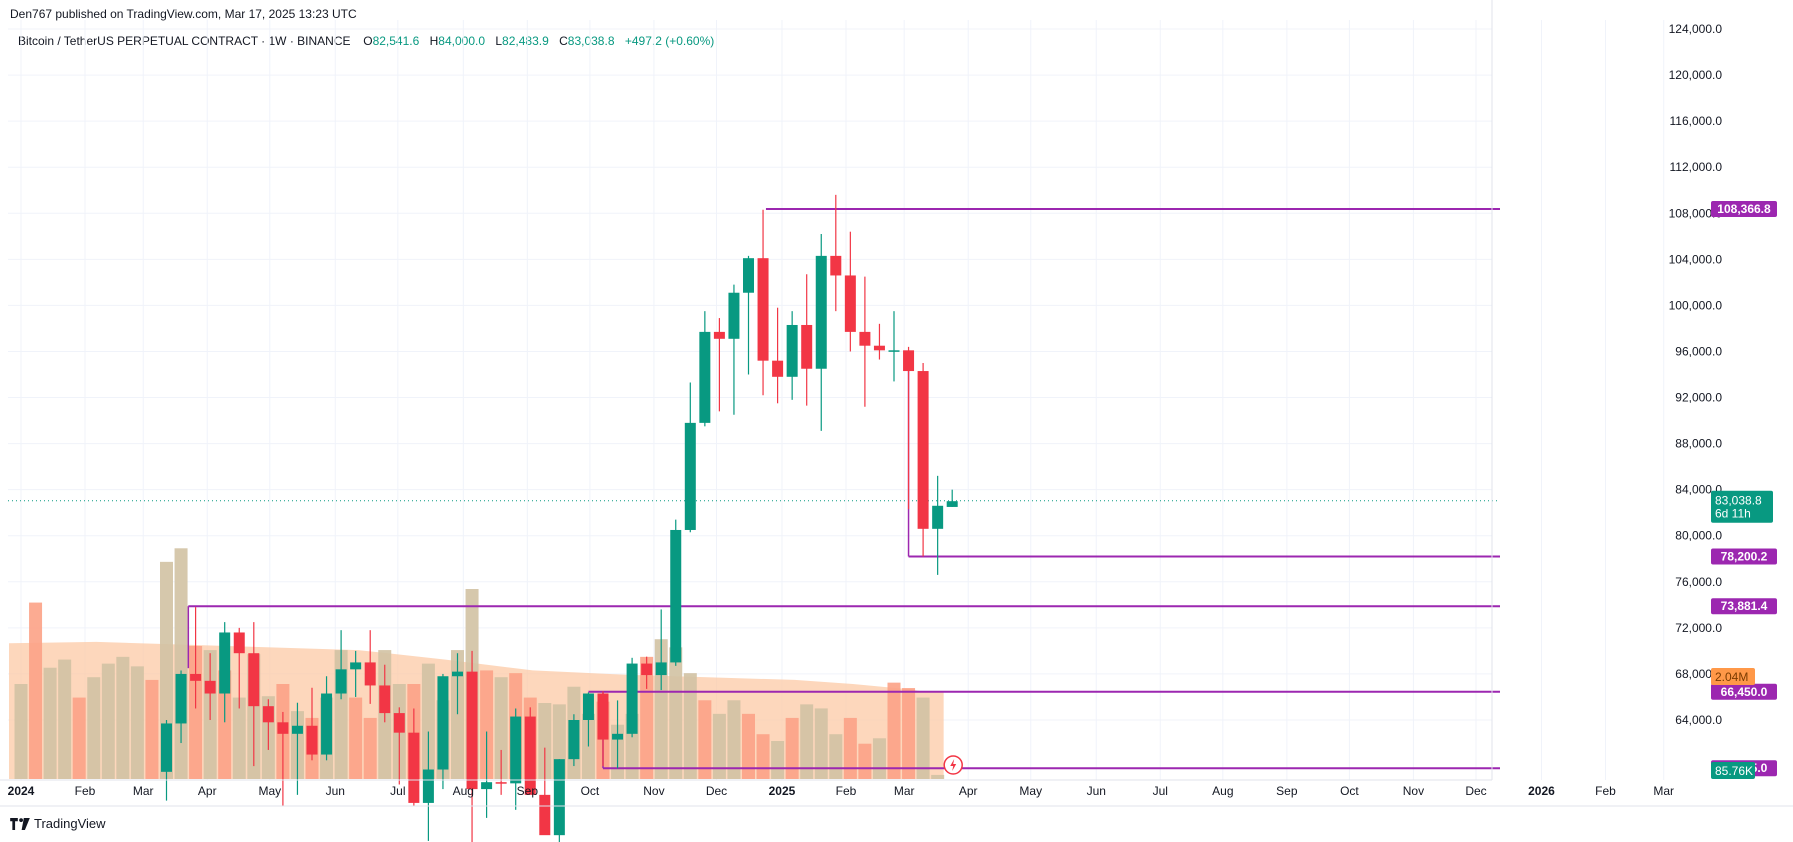 The height and width of the screenshot is (842, 1793). I want to click on low-value: 82,483.9, so click(525, 41).